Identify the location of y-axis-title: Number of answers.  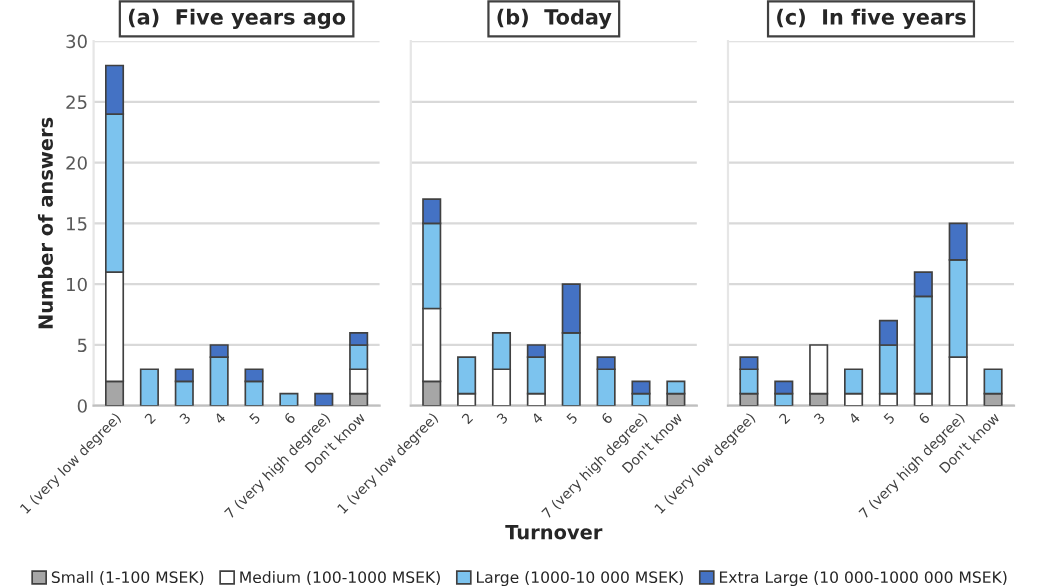
(45, 223).